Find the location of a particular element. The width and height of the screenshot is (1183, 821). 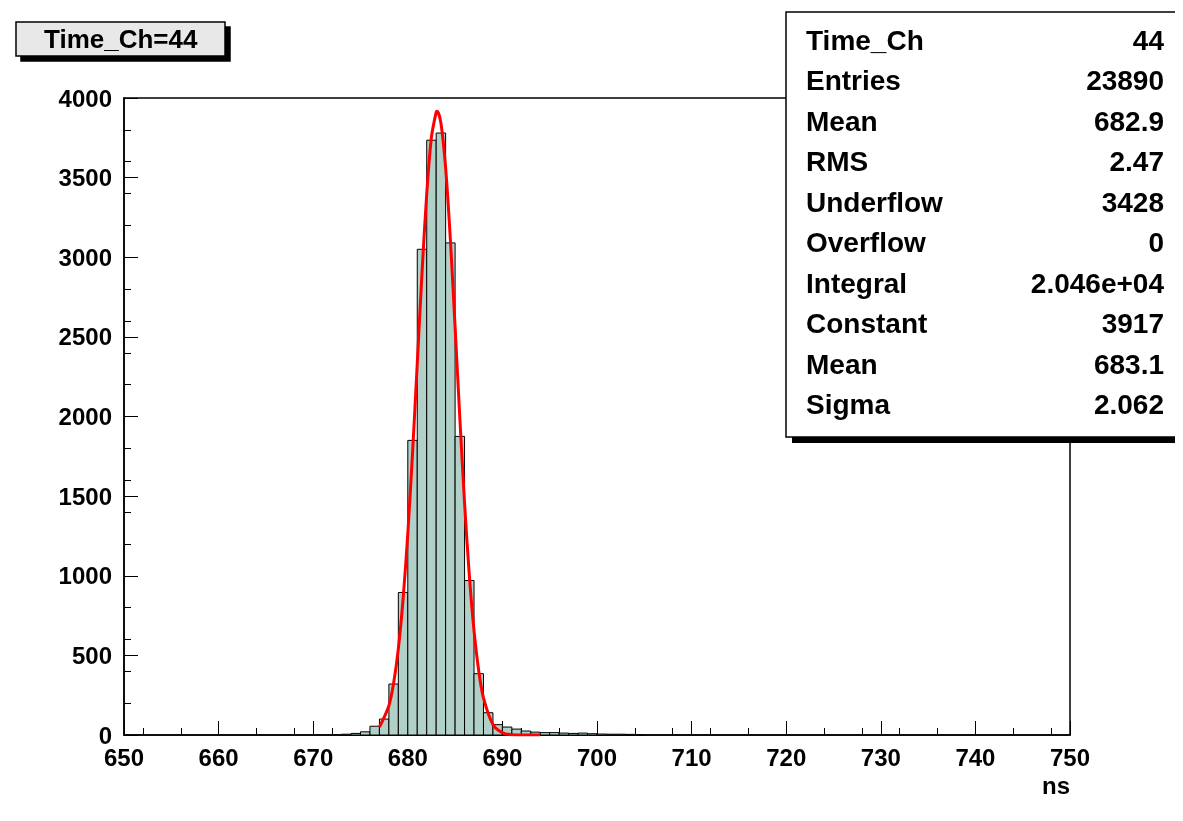

x-tick-label: 720 is located at coordinates (786, 757).